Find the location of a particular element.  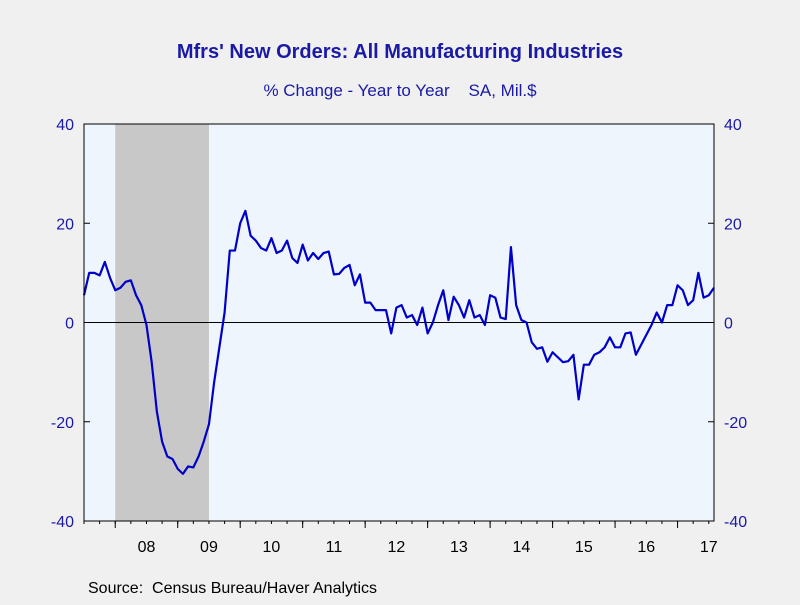

y-axis-right-labels: -40 -20 0 20 40 is located at coordinates (735, 324).